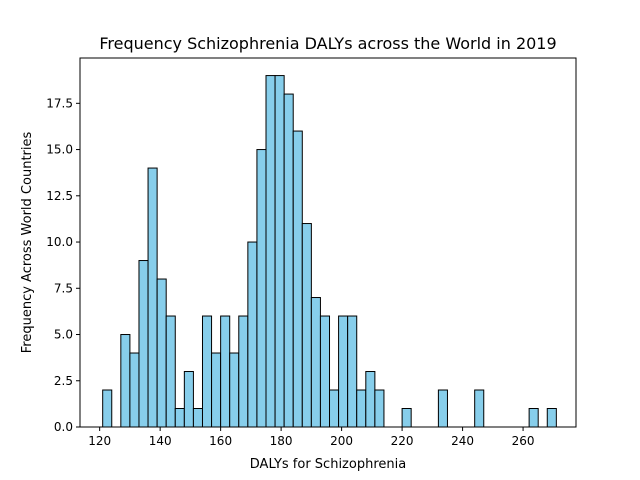  I want to click on x-tick-label: 260, so click(523, 441).